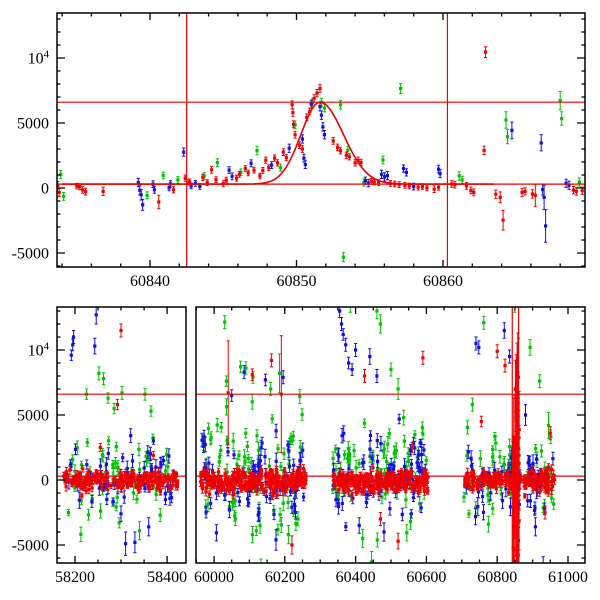 The image size is (600, 600). What do you see at coordinates (297, 281) in the screenshot?
I see `x-tick-label: 60850` at bounding box center [297, 281].